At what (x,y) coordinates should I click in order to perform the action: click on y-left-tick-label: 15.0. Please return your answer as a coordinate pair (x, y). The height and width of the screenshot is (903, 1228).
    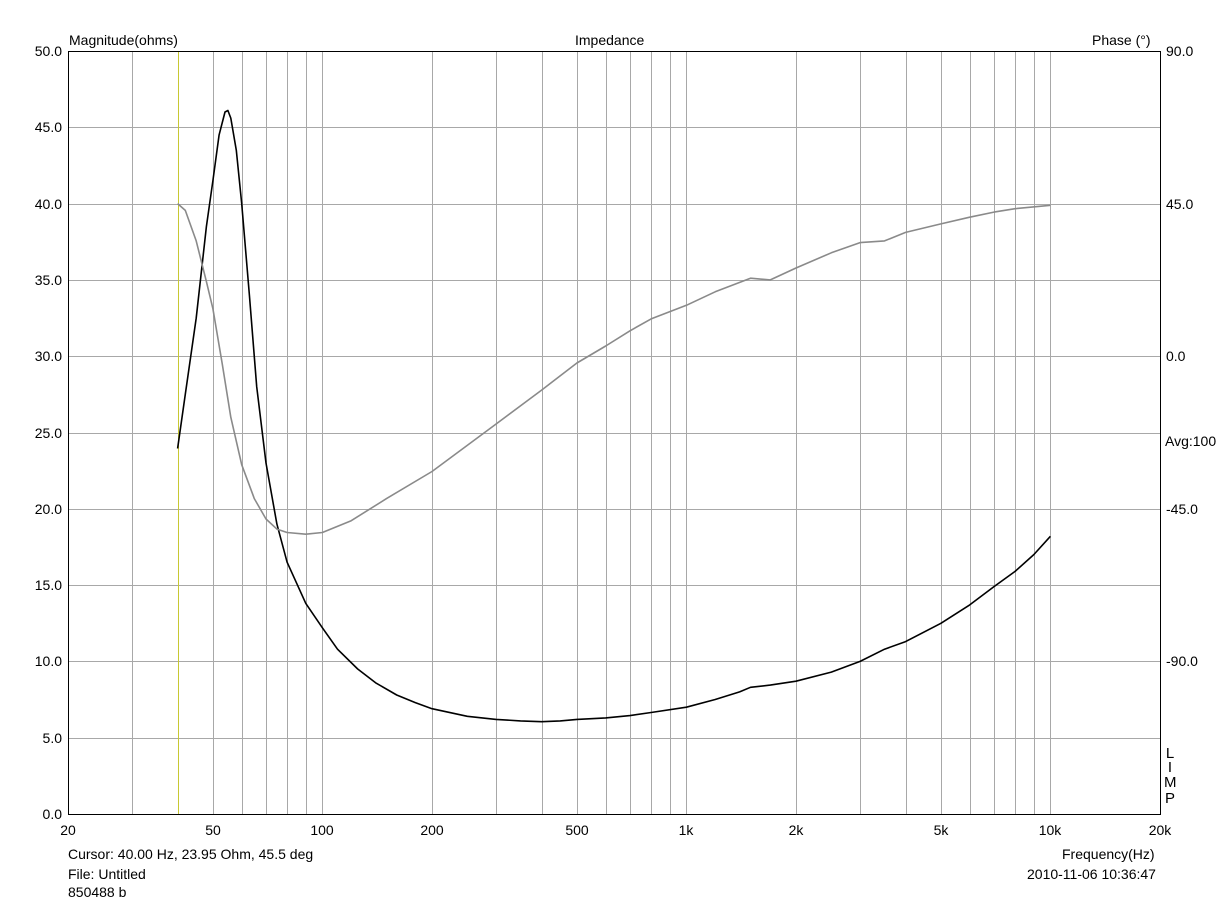
    Looking at the image, I should click on (48, 585).